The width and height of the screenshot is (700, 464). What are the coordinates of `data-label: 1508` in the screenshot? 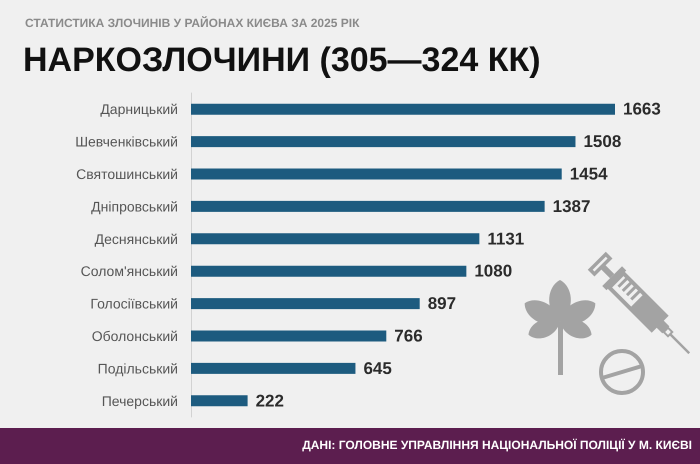 It's located at (602, 142).